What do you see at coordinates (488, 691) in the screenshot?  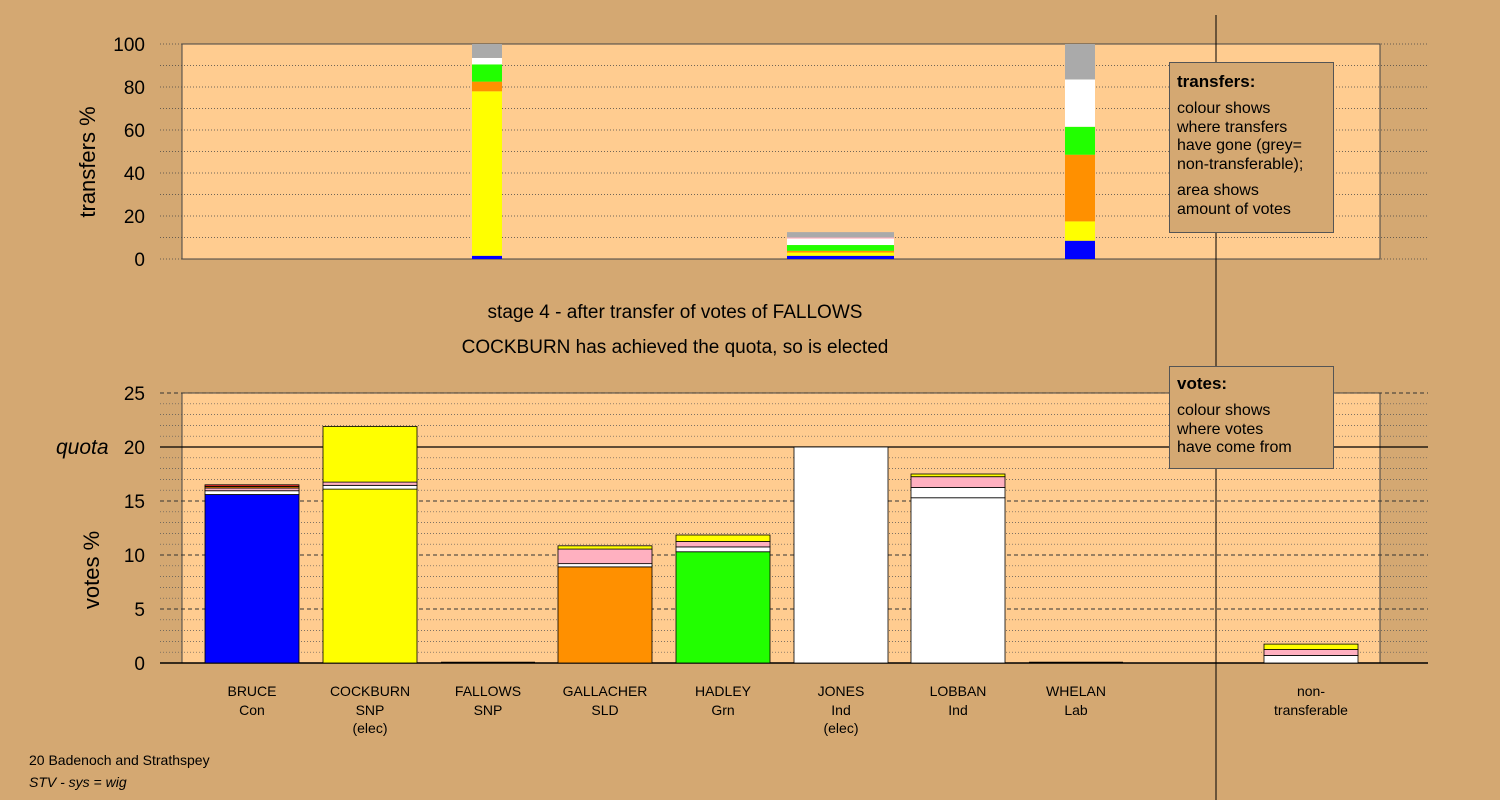 I see `candidate-name: FALLOWS` at bounding box center [488, 691].